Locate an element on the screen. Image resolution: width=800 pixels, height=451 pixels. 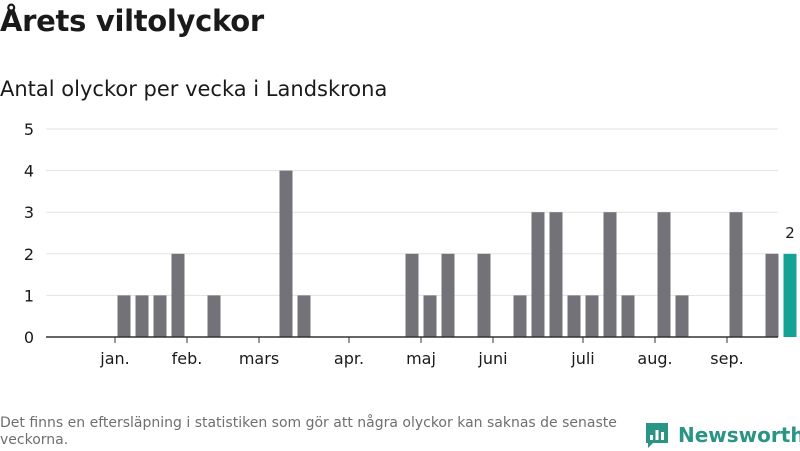
y-tick-label: 0 is located at coordinates (29, 337).